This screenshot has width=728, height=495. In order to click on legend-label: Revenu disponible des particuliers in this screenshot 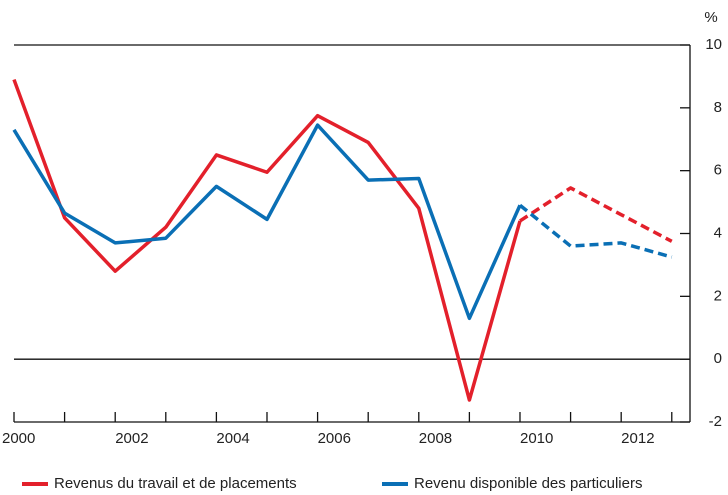, I will do `click(528, 483)`.